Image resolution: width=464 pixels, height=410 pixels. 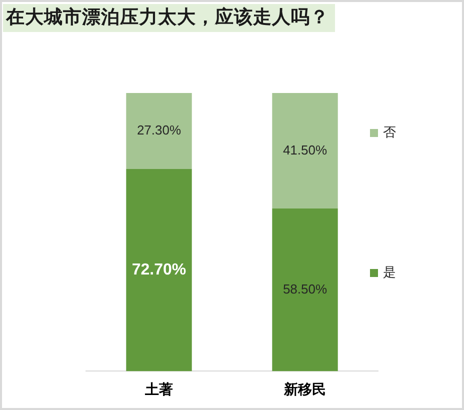 I want to click on x-tick-label: 土著, so click(x=158, y=390).